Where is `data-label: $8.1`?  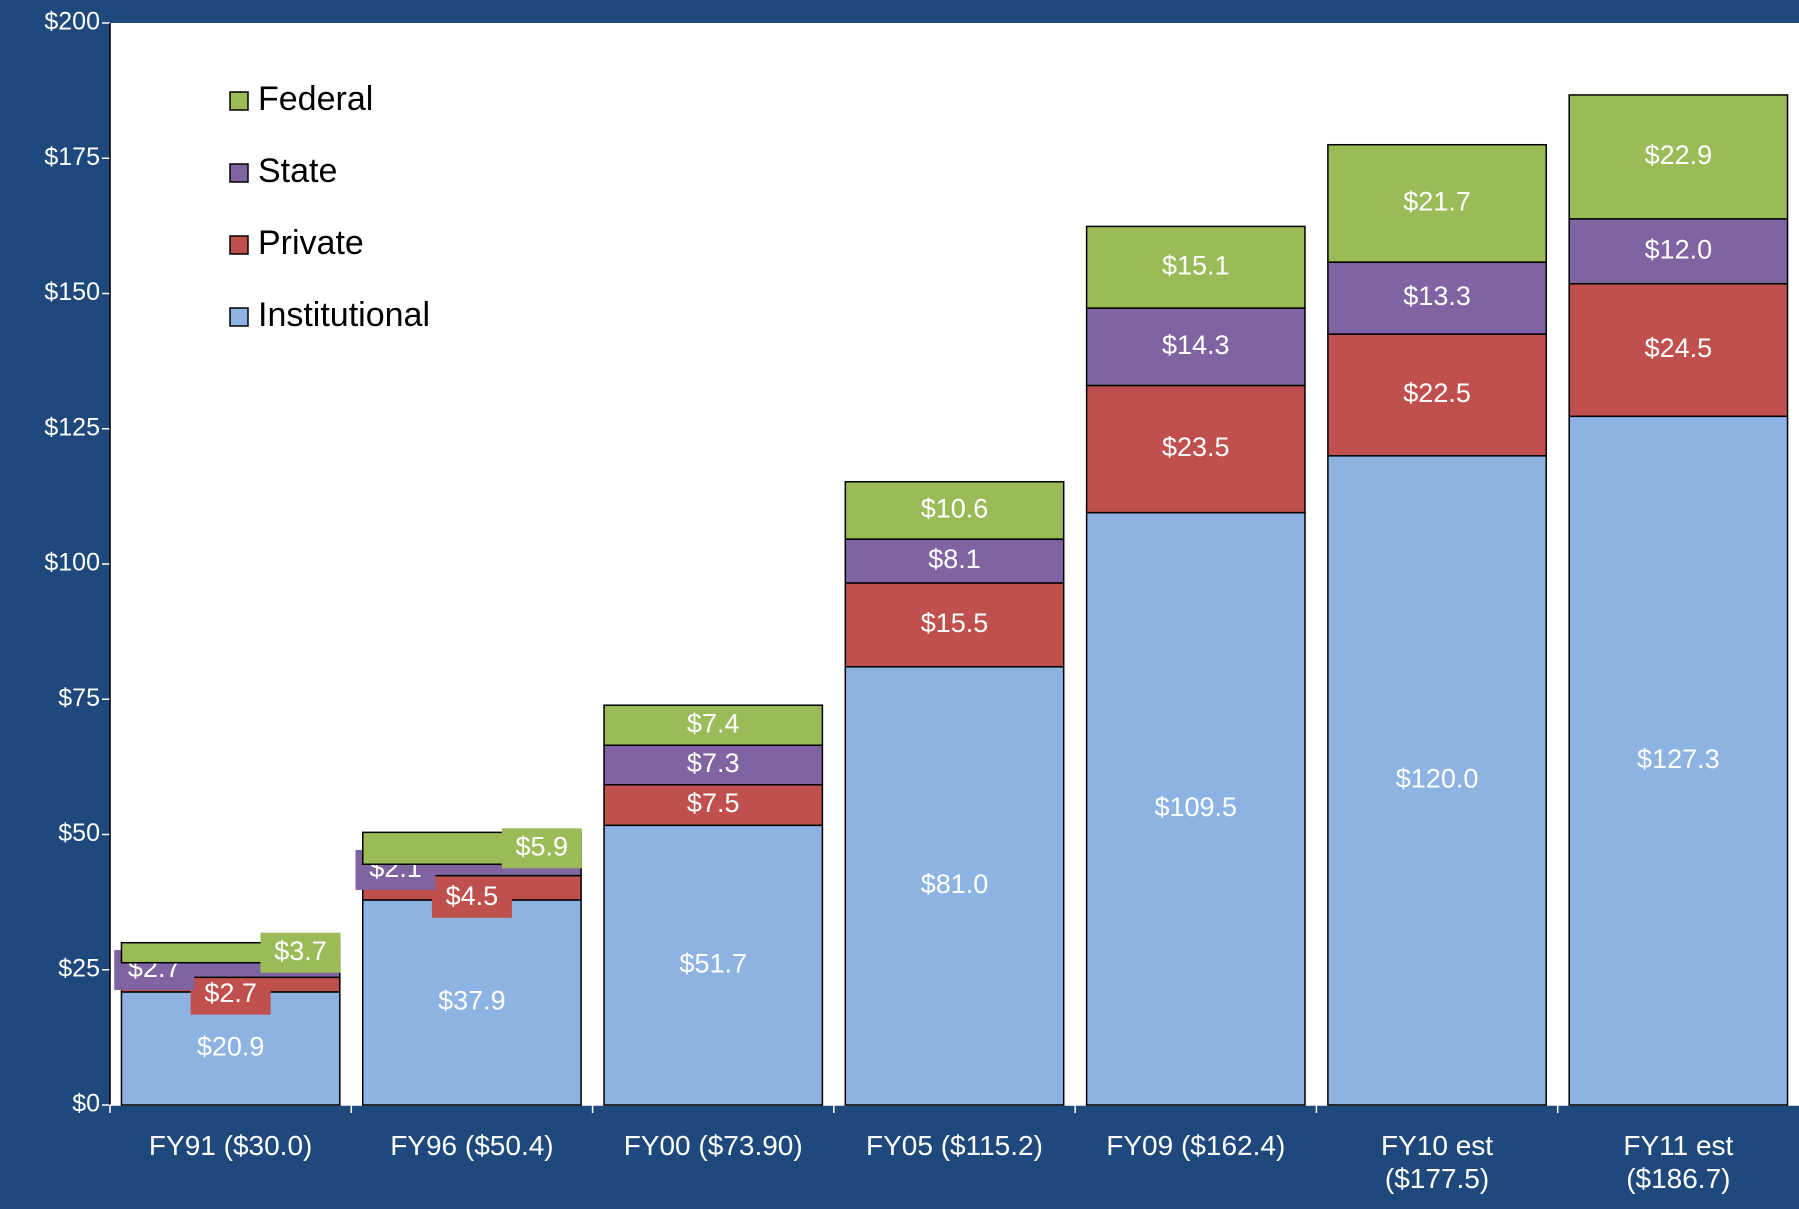 data-label: $8.1 is located at coordinates (954, 559).